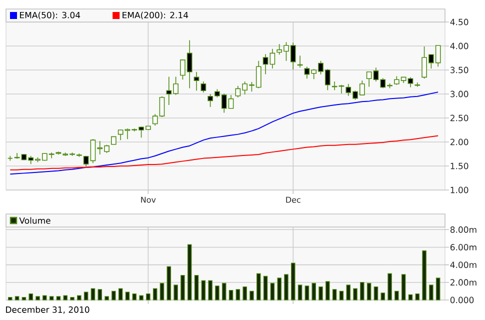 The height and width of the screenshot is (320, 485). I want to click on x-tick-label: Nov, so click(148, 199).